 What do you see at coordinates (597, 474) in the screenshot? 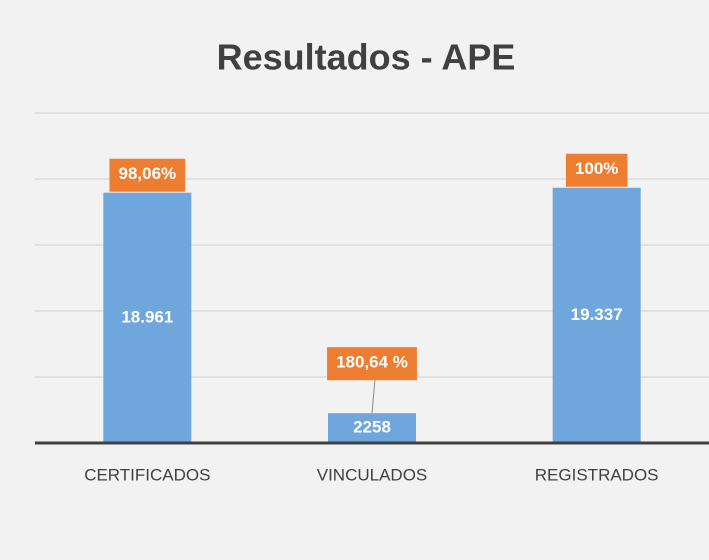
I see `x-tick-label: REGISTRADOS` at bounding box center [597, 474].